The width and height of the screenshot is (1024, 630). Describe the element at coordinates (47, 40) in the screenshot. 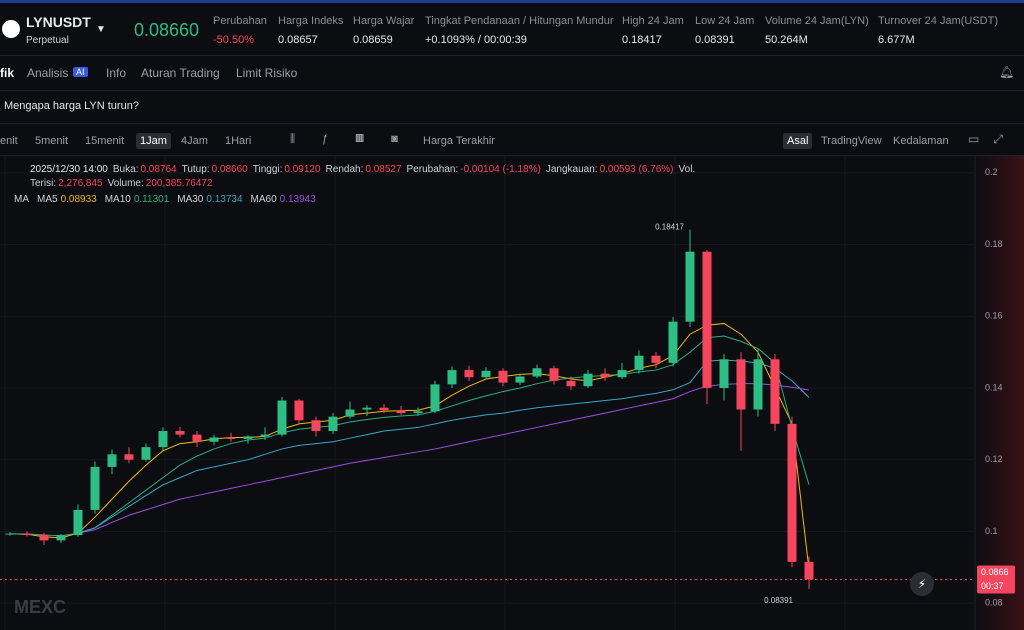

I see `contract: Perpetual` at that location.